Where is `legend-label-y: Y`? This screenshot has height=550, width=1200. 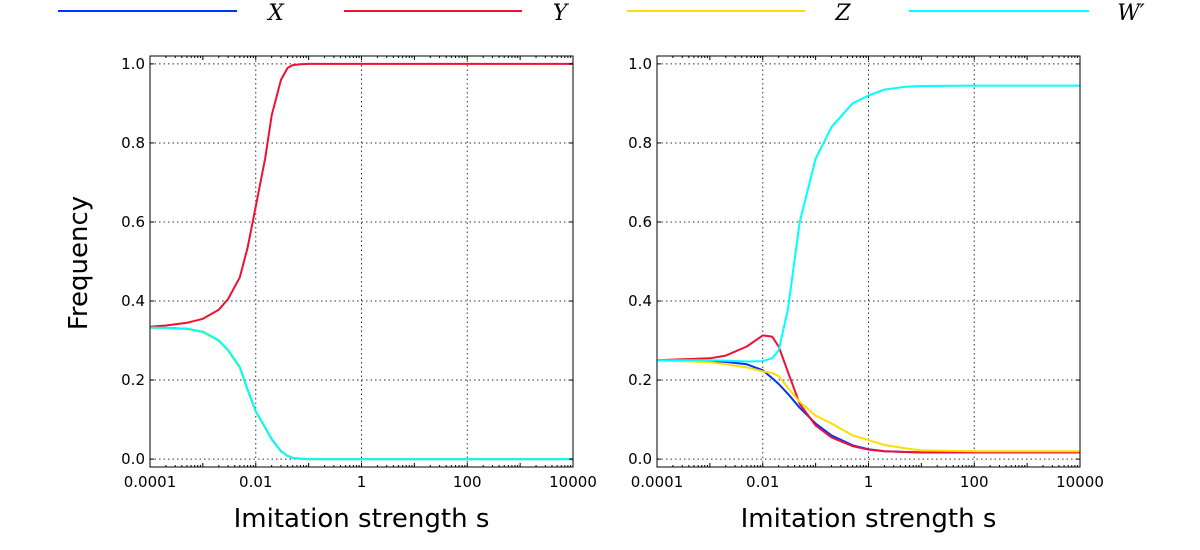
legend-label-y: Y is located at coordinates (561, 13).